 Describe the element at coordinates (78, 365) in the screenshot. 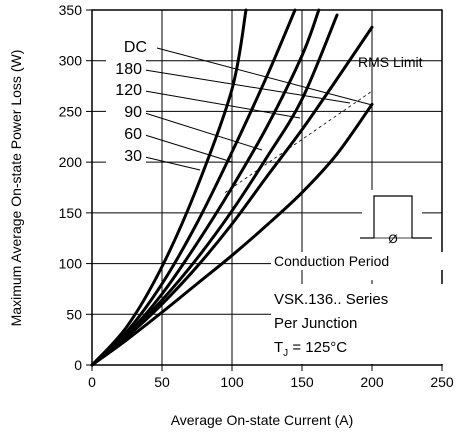

I see `y-tick-label: 0` at that location.